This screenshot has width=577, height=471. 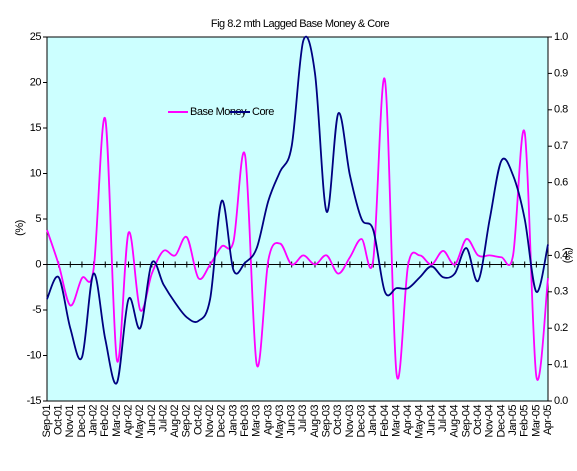 What do you see at coordinates (163, 418) in the screenshot?
I see `x-tick-label: Jul-02` at bounding box center [163, 418].